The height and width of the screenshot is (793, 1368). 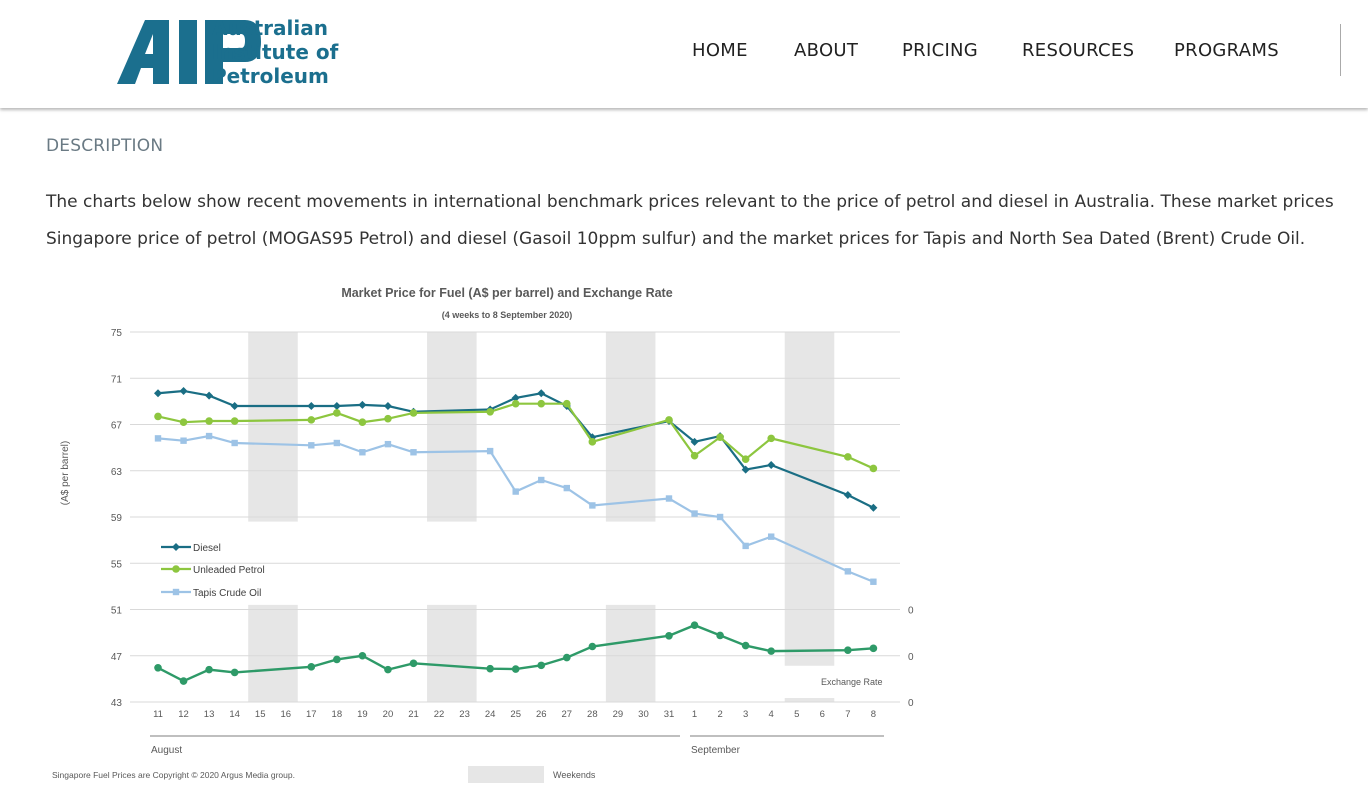 I want to click on nav-programs: PROGRAMS, so click(x=1226, y=50).